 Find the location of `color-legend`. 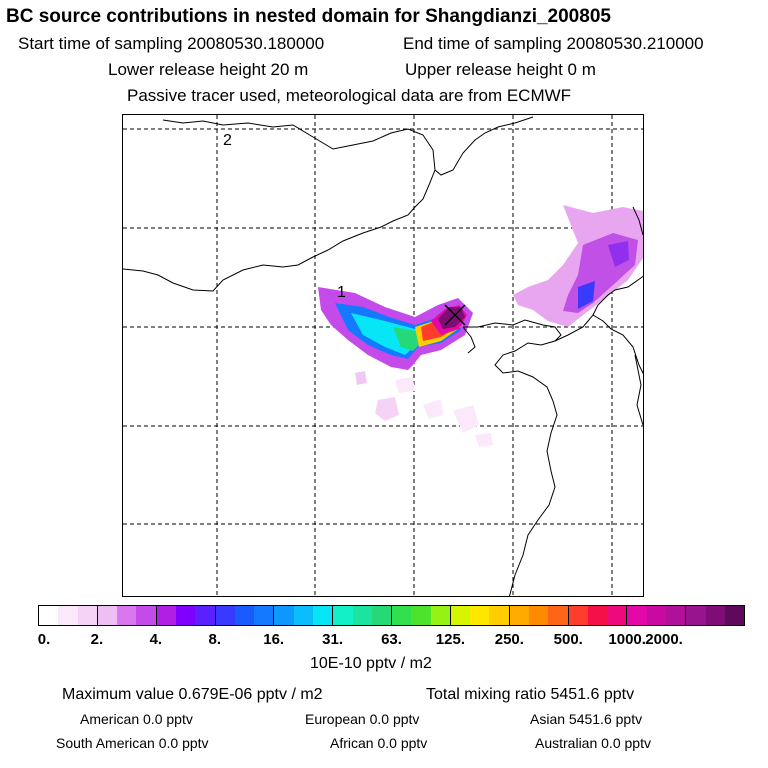

color-legend is located at coordinates (391, 615).